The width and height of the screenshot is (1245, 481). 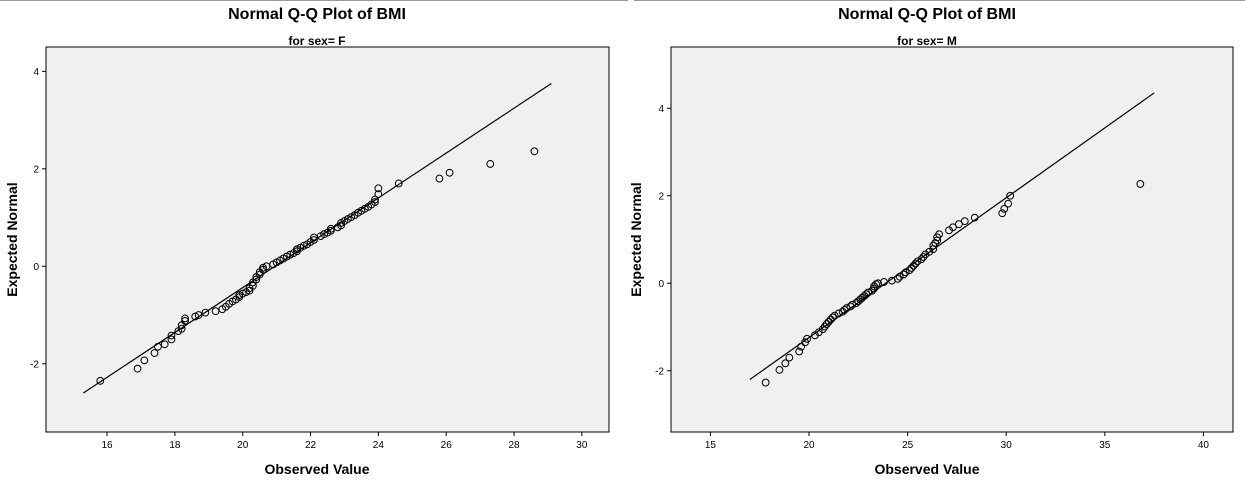 What do you see at coordinates (514, 445) in the screenshot?
I see `x-tick-label: 28` at bounding box center [514, 445].